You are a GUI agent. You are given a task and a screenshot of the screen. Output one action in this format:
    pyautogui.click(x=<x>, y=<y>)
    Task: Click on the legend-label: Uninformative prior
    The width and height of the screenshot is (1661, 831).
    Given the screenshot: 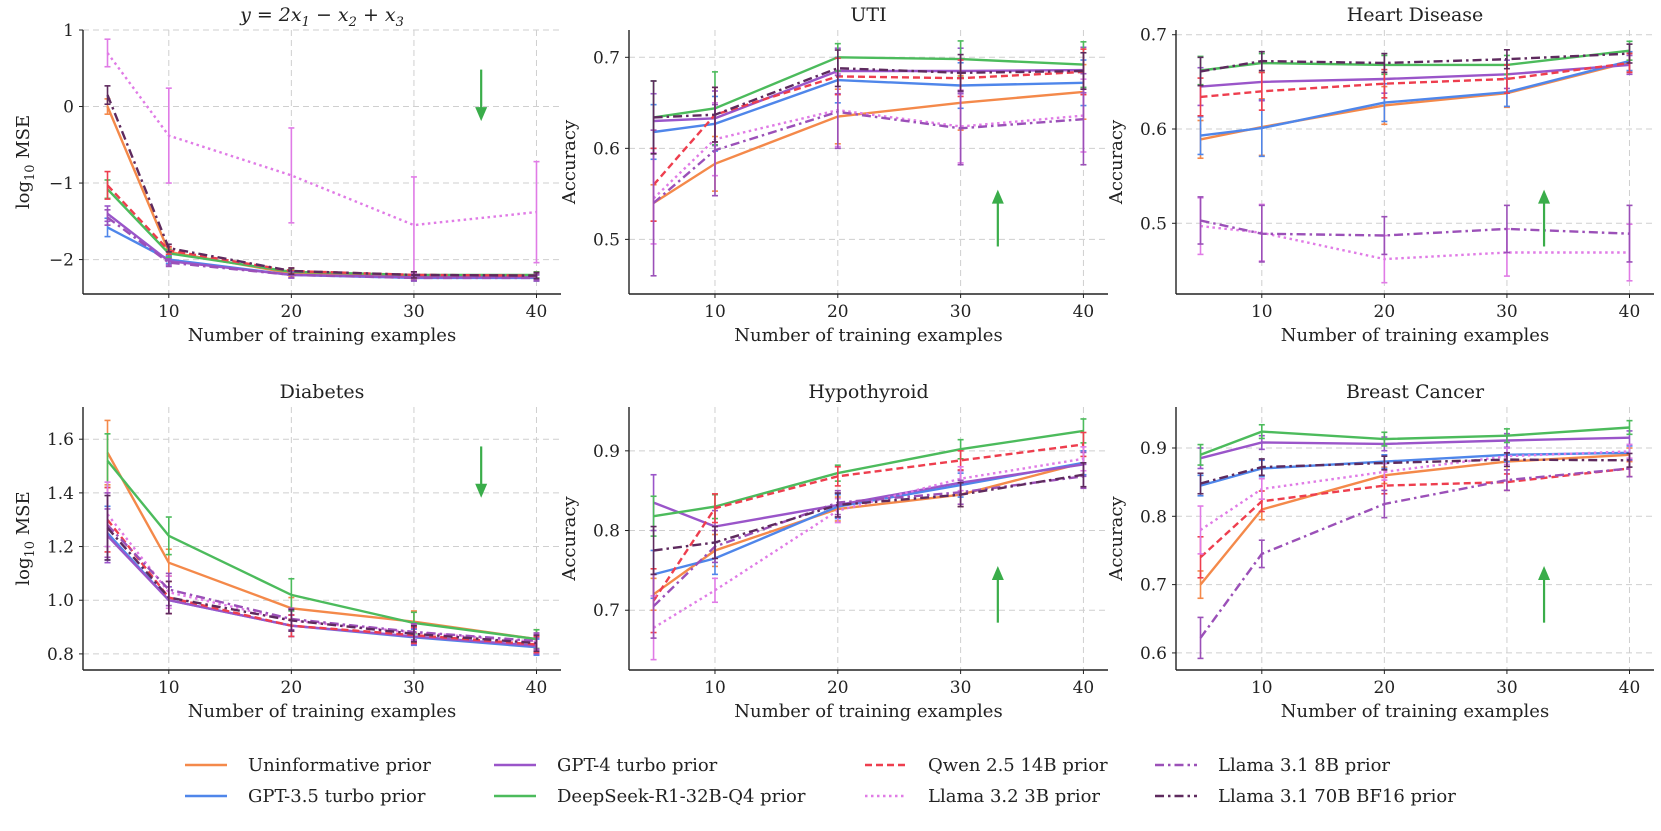 What is the action you would take?
    pyautogui.click(x=339, y=765)
    